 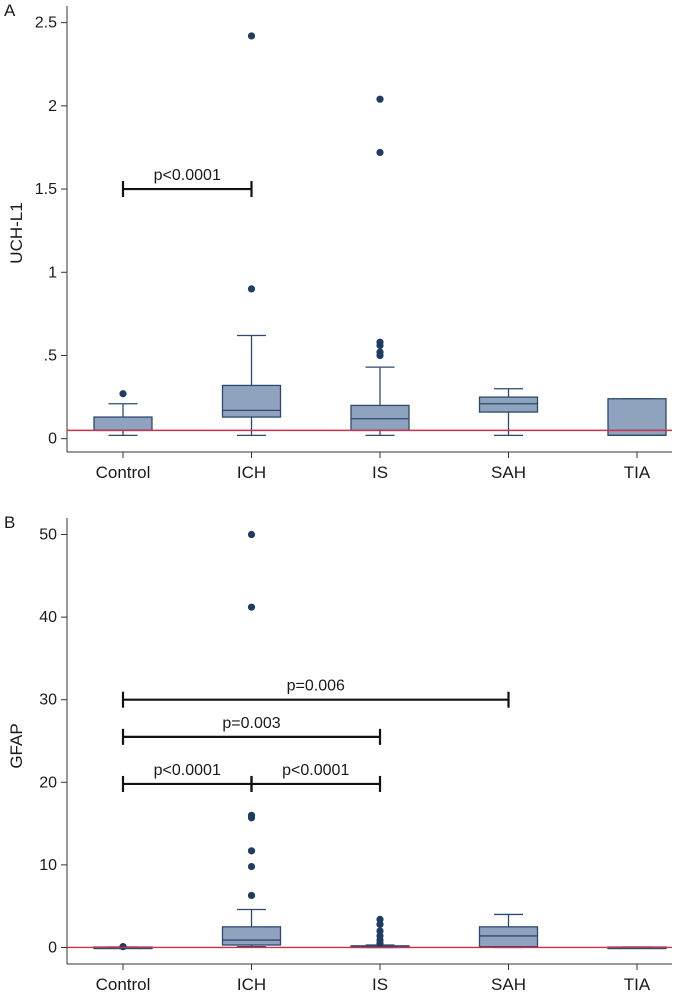 What do you see at coordinates (123, 472) in the screenshot?
I see `panel-a-x-tick-label-control: Control` at bounding box center [123, 472].